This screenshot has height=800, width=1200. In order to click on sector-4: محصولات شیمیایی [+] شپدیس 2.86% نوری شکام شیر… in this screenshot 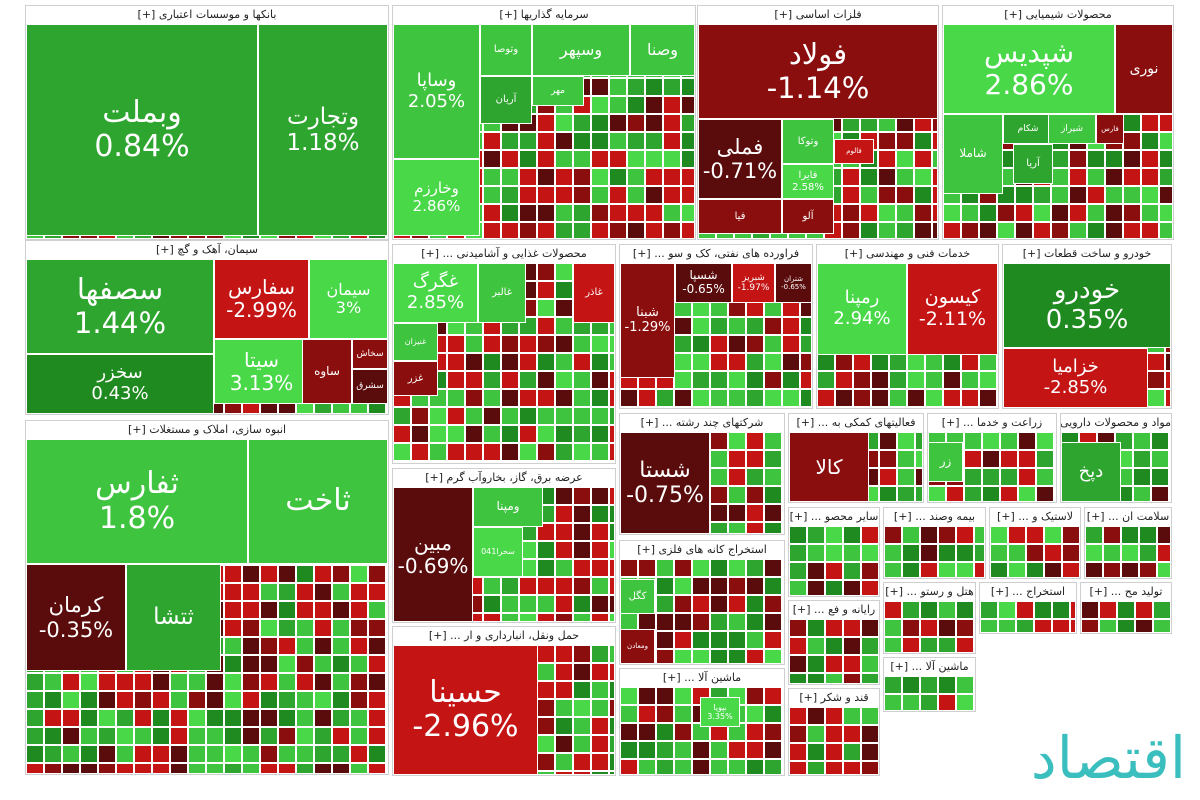, I will do `click(1058, 122)`.